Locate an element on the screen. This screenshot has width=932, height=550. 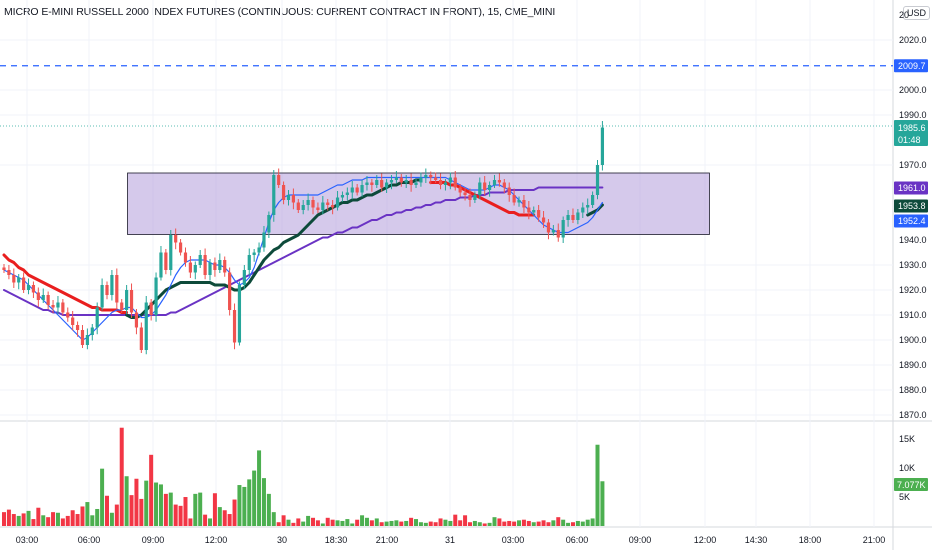
volume-tag-label: 7.077K is located at coordinates (911, 485).